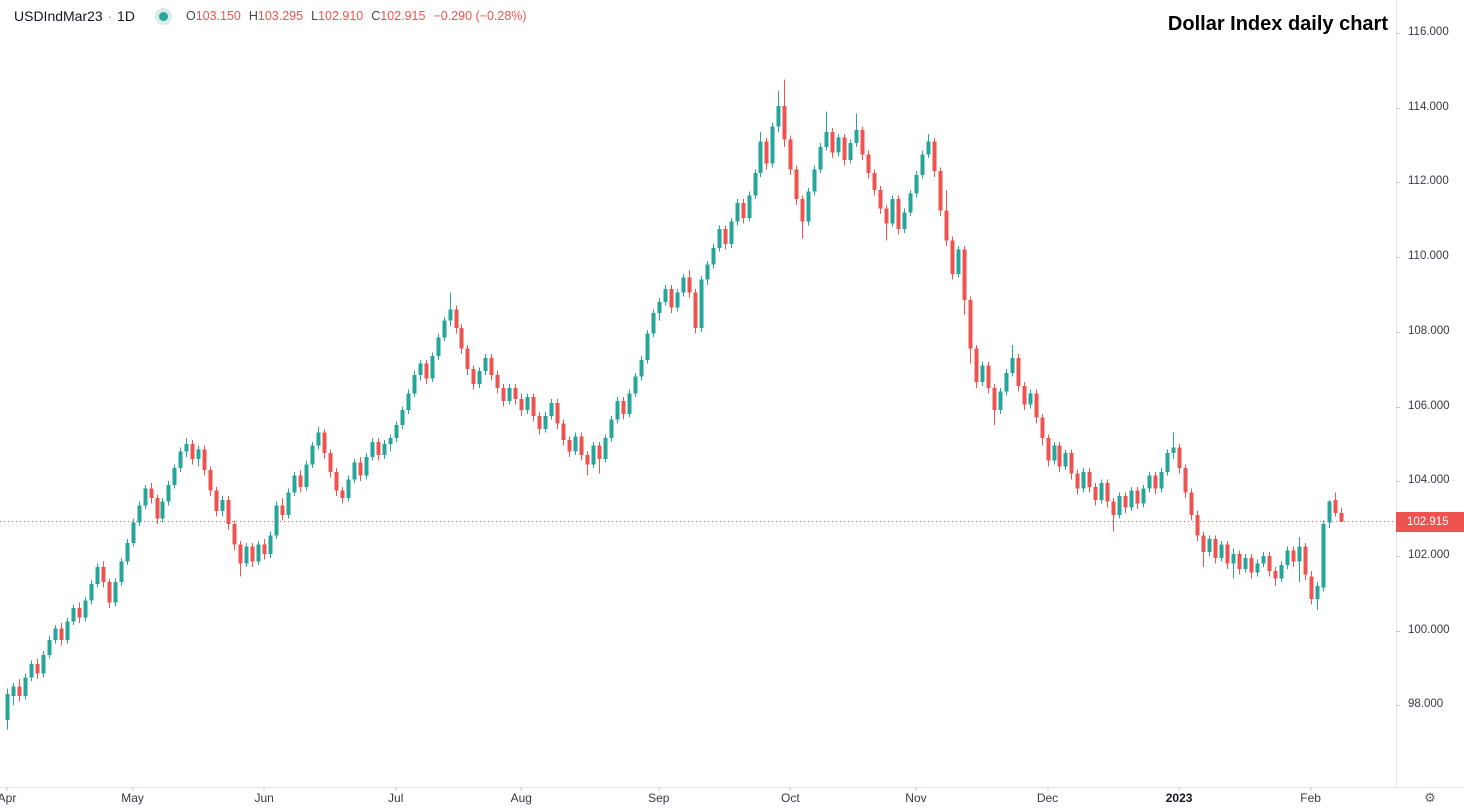 The height and width of the screenshot is (808, 1464). What do you see at coordinates (8, 798) in the screenshot?
I see `time-axis-label: Apr` at bounding box center [8, 798].